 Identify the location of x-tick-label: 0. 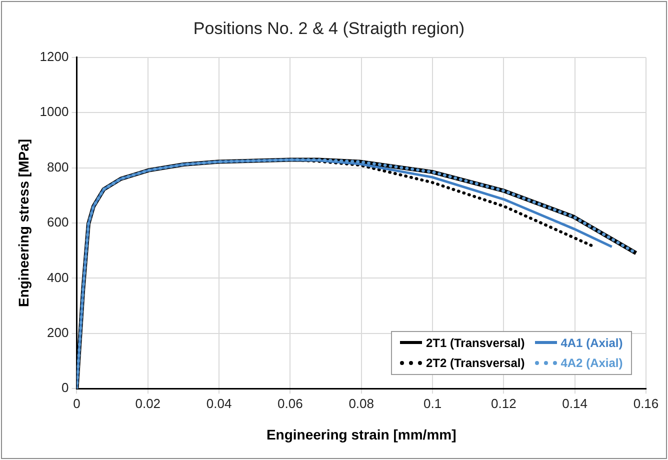
(76, 403).